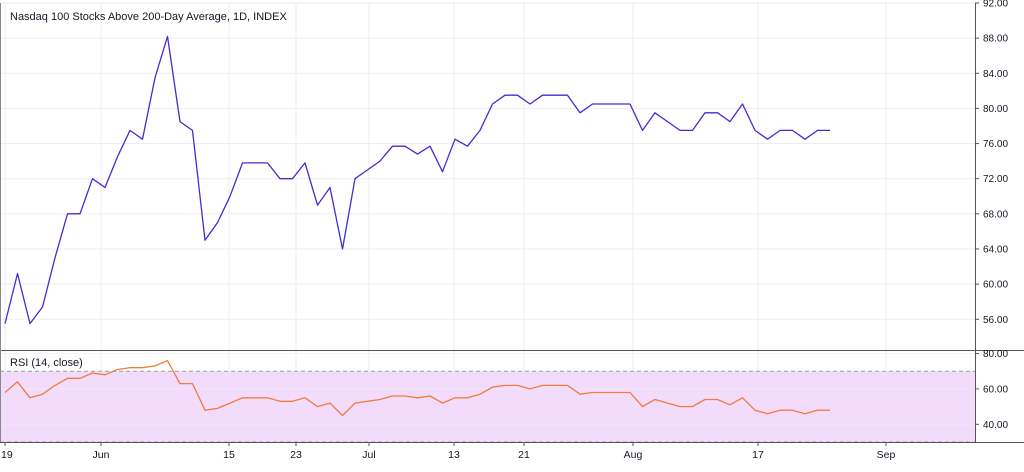 The image size is (1024, 472). I want to click on rsi-y-tick-label: 40.00, so click(995, 425).